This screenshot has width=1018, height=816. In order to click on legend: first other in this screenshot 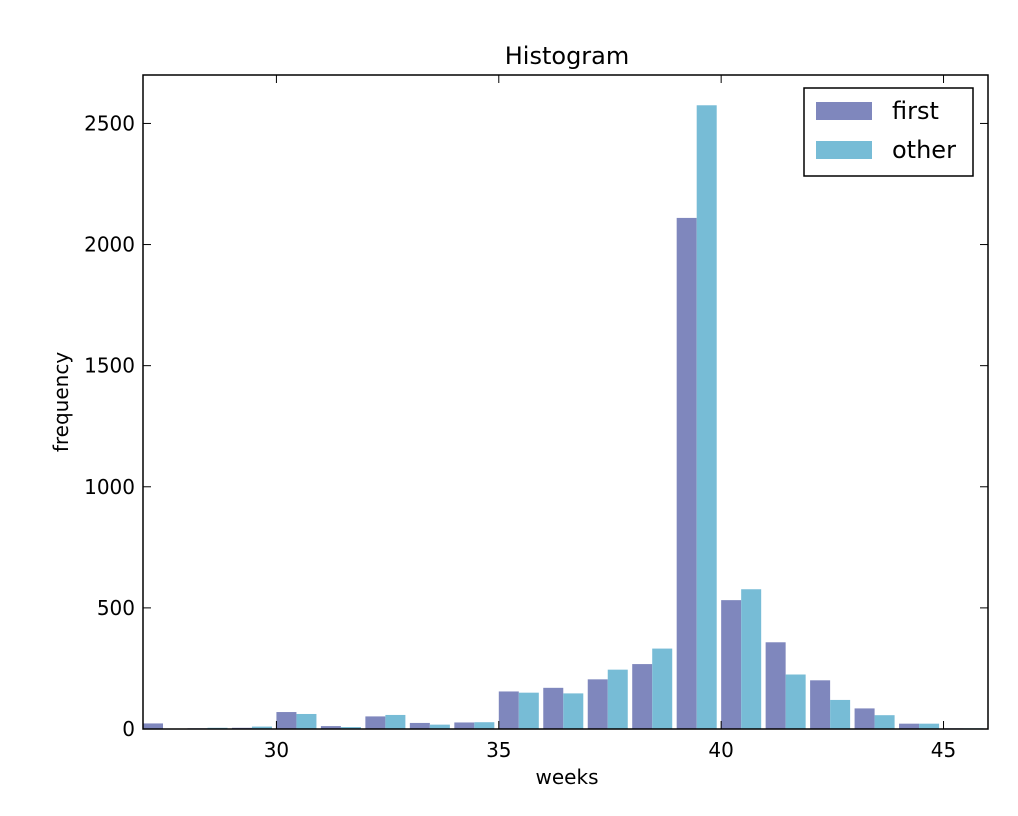, I will do `click(888, 132)`.